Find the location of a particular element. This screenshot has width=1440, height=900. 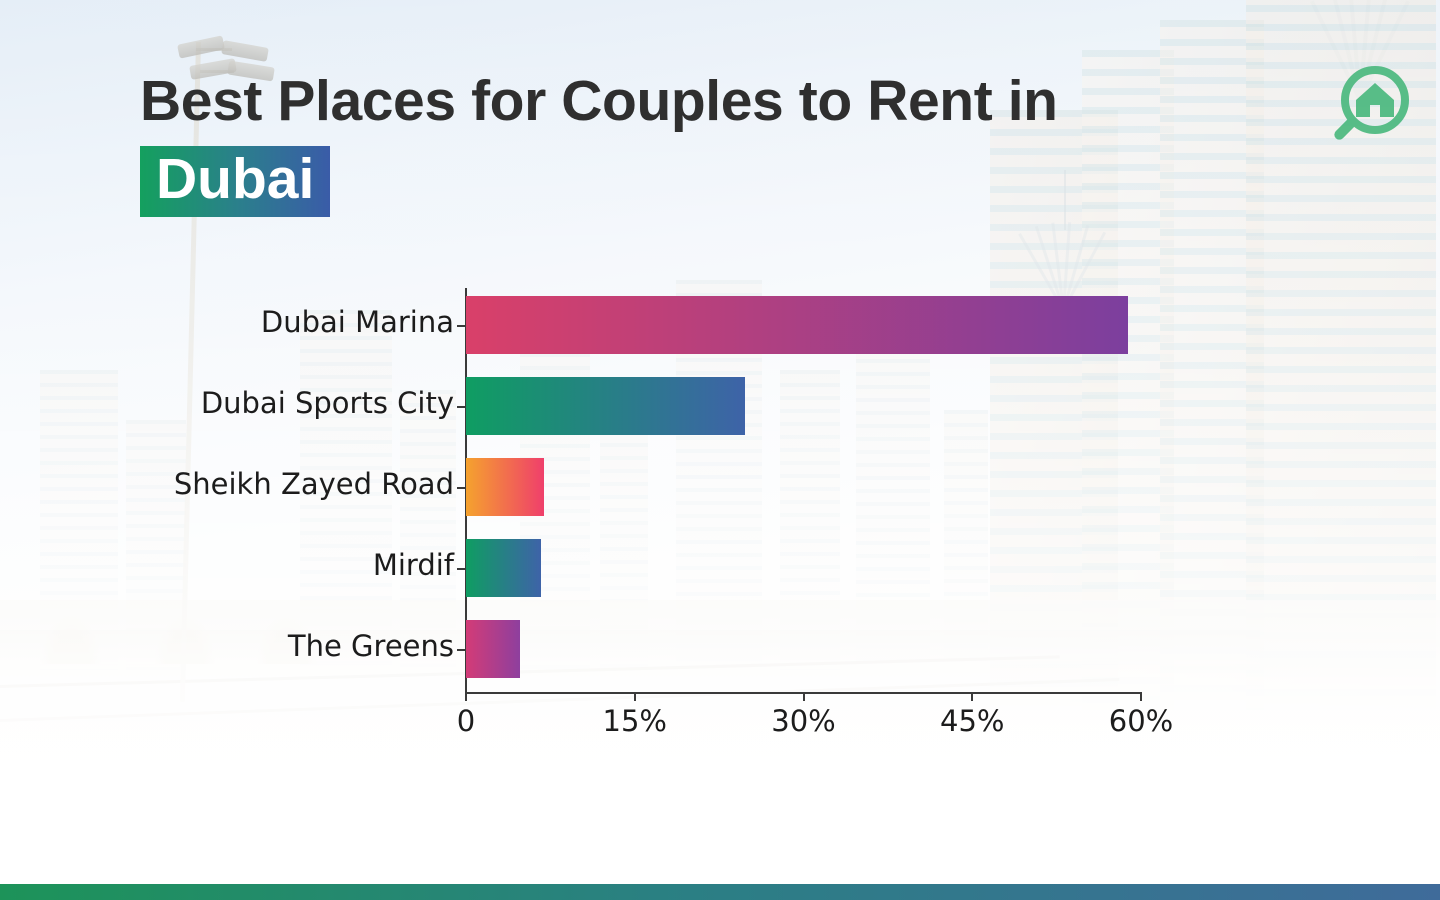

property-search-logo is located at coordinates (1366, 110).